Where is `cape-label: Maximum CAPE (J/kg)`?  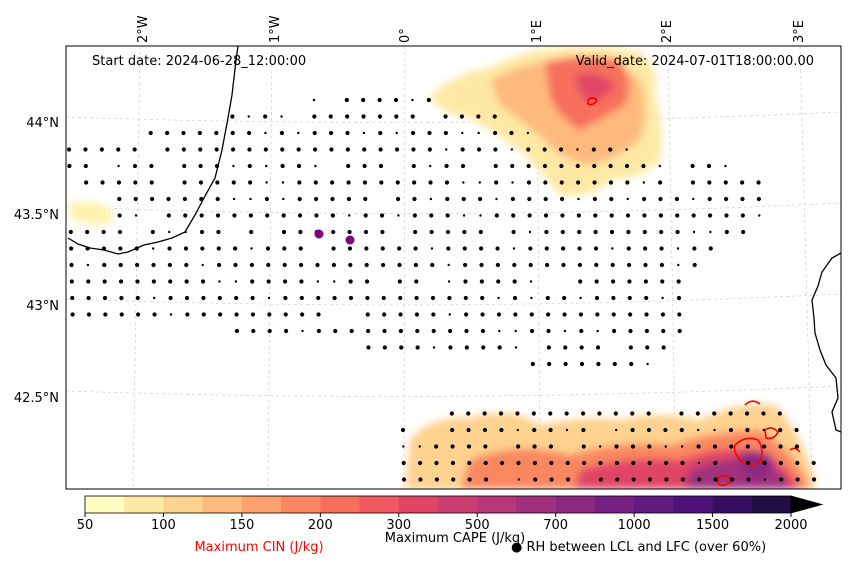
cape-label: Maximum CAPE (J/kg) is located at coordinates (455, 538).